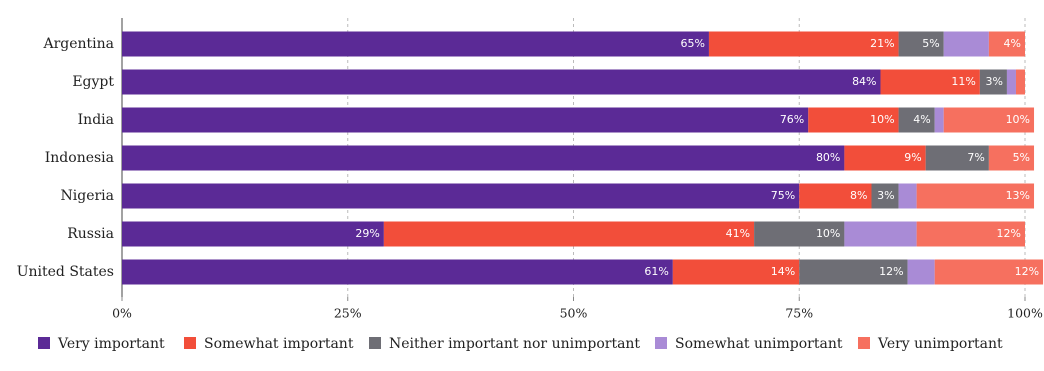 The height and width of the screenshot is (371, 1044). What do you see at coordinates (65, 272) in the screenshot?
I see `y-tick-label: United States` at bounding box center [65, 272].